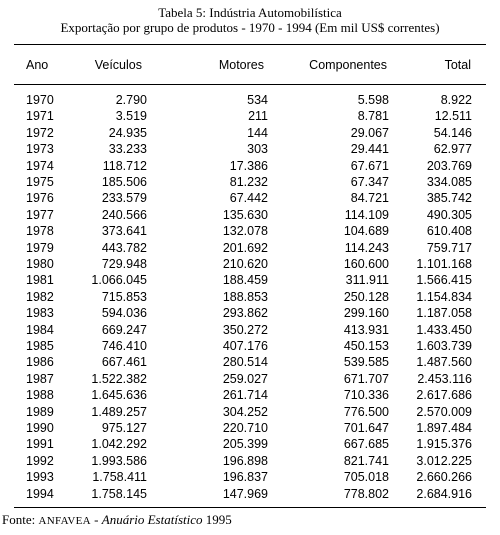  I want to click on table-row: 1978 373.641 132.078 104.689 610.408, so click(250, 231).